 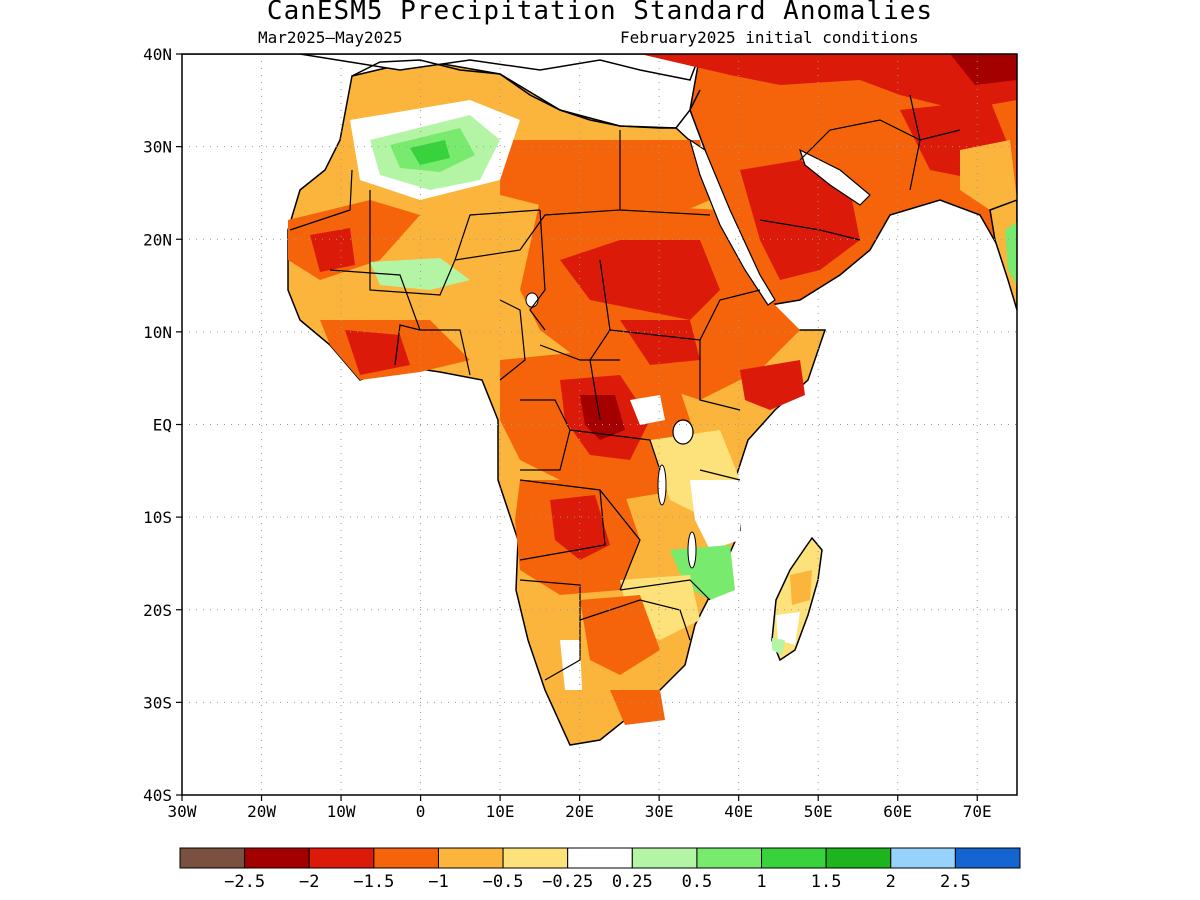 I want to click on colorbar: −2.5 −2 −1.5 −1 −0.5 −0.25 0.25 0.5 1 1.5 2 2.5, so click(x=600, y=869).